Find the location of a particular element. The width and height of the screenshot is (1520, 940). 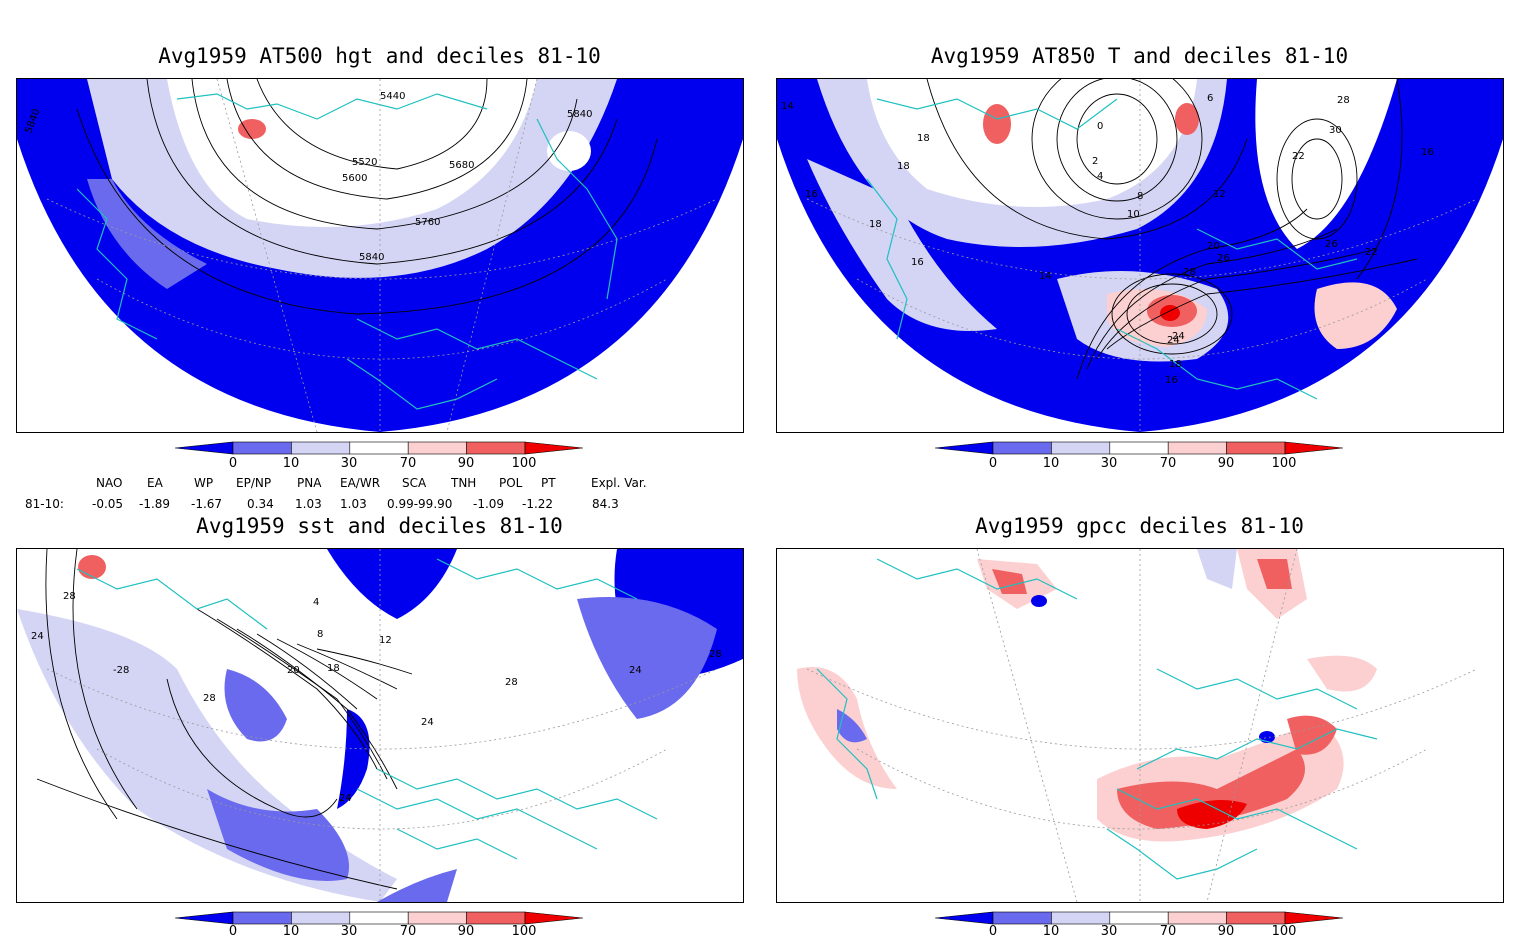

index-value: -1.89 is located at coordinates (155, 504).